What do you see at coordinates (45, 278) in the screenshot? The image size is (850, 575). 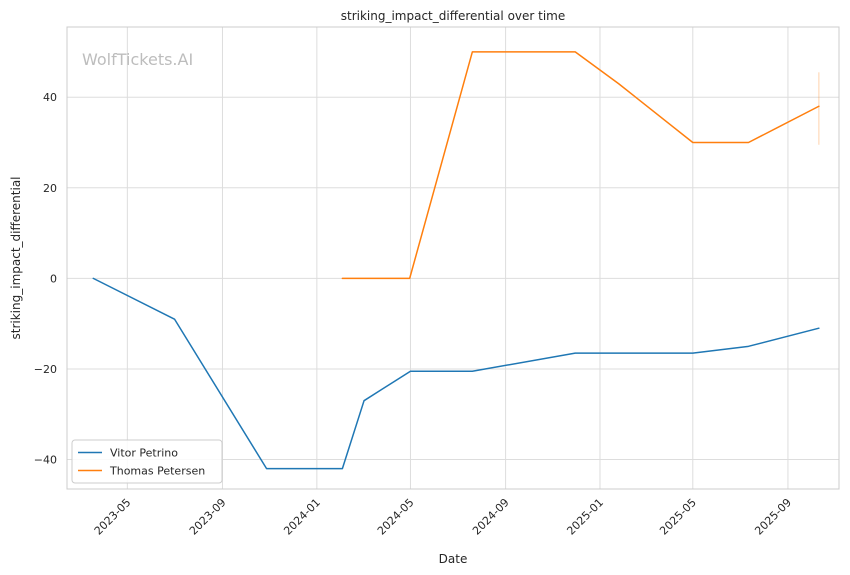 I see `y-tick-labels: 40 20 0 −20 −40` at bounding box center [45, 278].